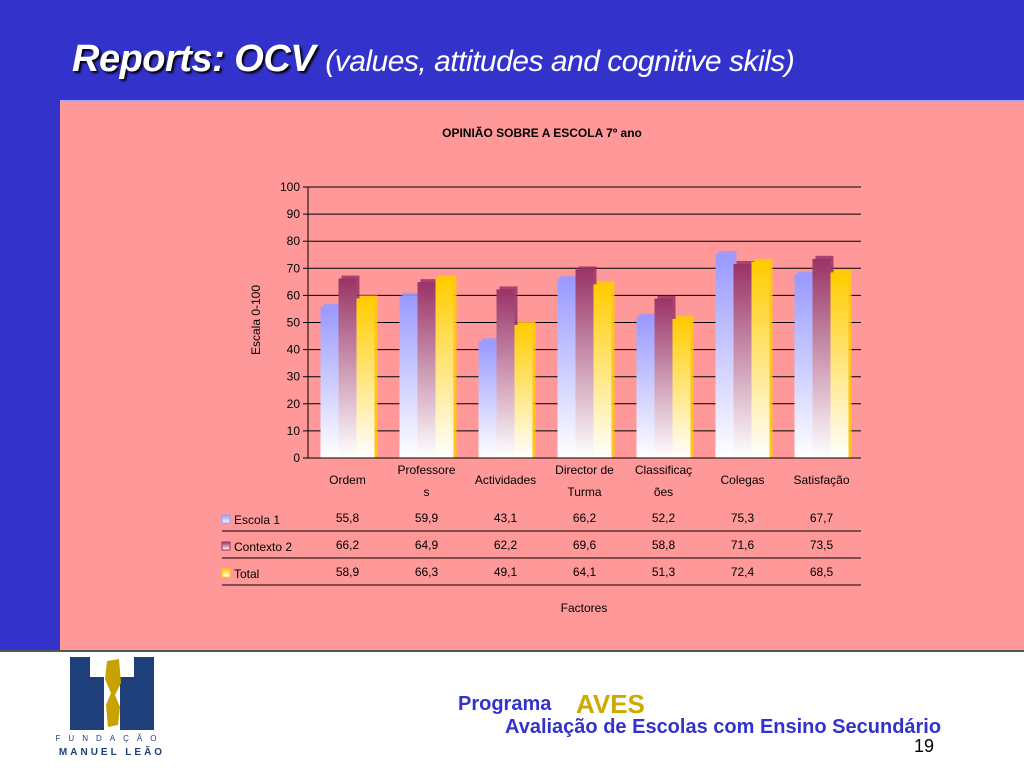 The height and width of the screenshot is (768, 1024). What do you see at coordinates (584, 470) in the screenshot?
I see `category-label: Director de` at bounding box center [584, 470].